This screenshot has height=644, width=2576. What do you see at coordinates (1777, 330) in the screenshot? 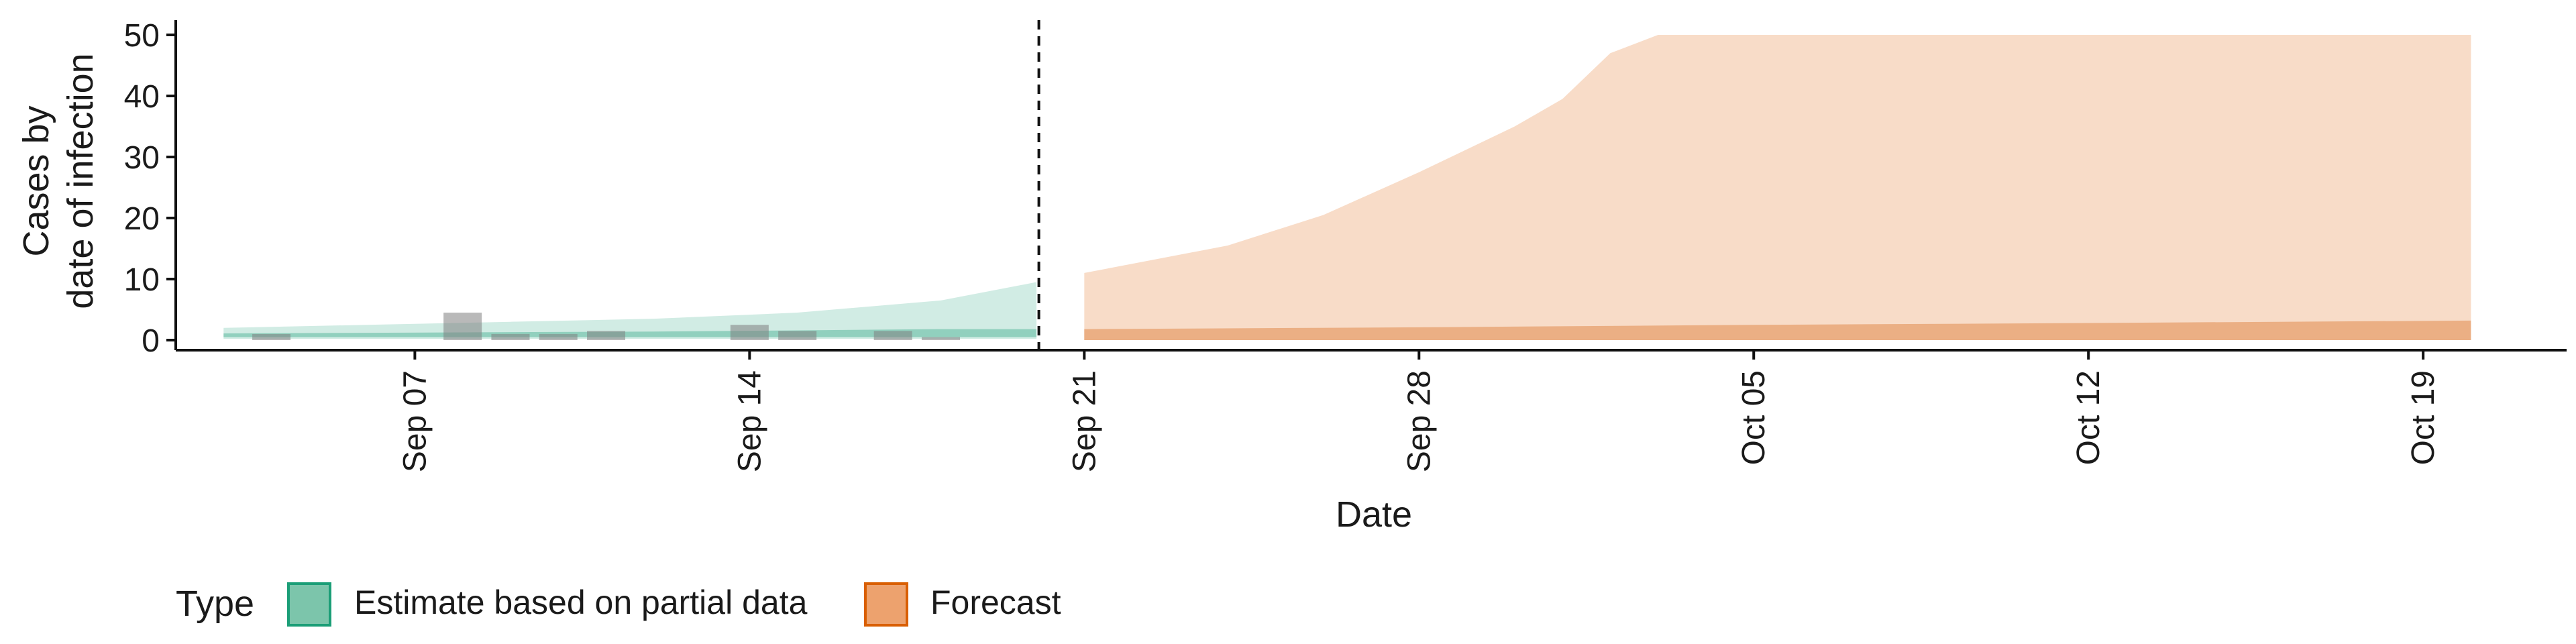
I see `forecast-inner-interval` at bounding box center [1777, 330].